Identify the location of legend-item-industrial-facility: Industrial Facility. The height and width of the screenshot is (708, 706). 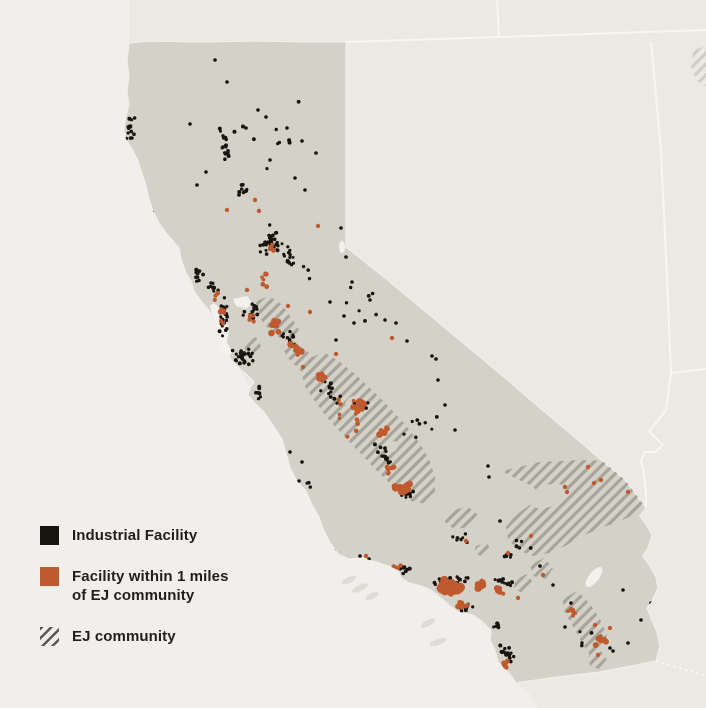
(170, 535).